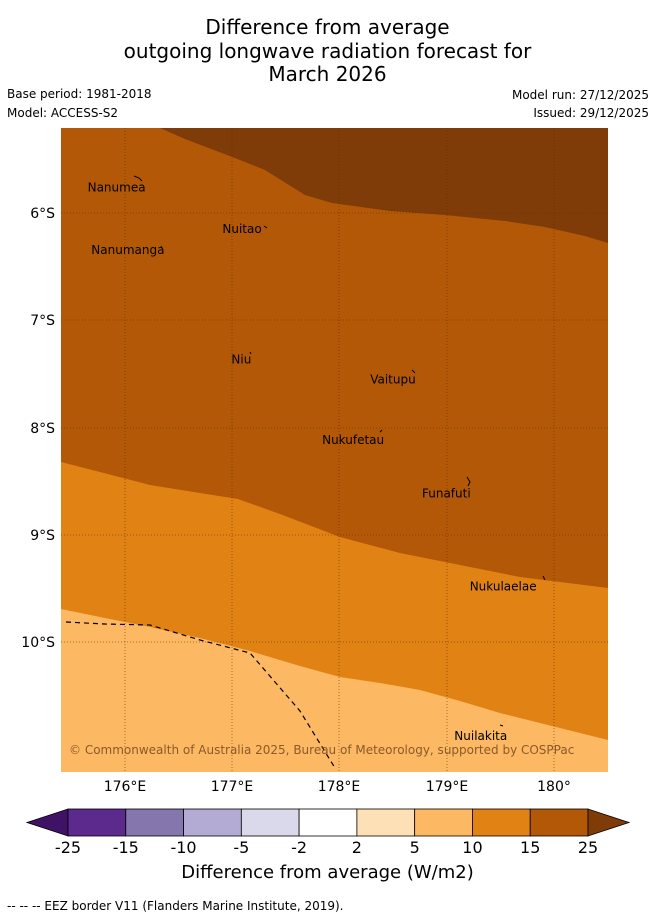  I want to click on latitude-ticks: 6°S 7°S 8°S 9°S 10°S, so click(38, 428).